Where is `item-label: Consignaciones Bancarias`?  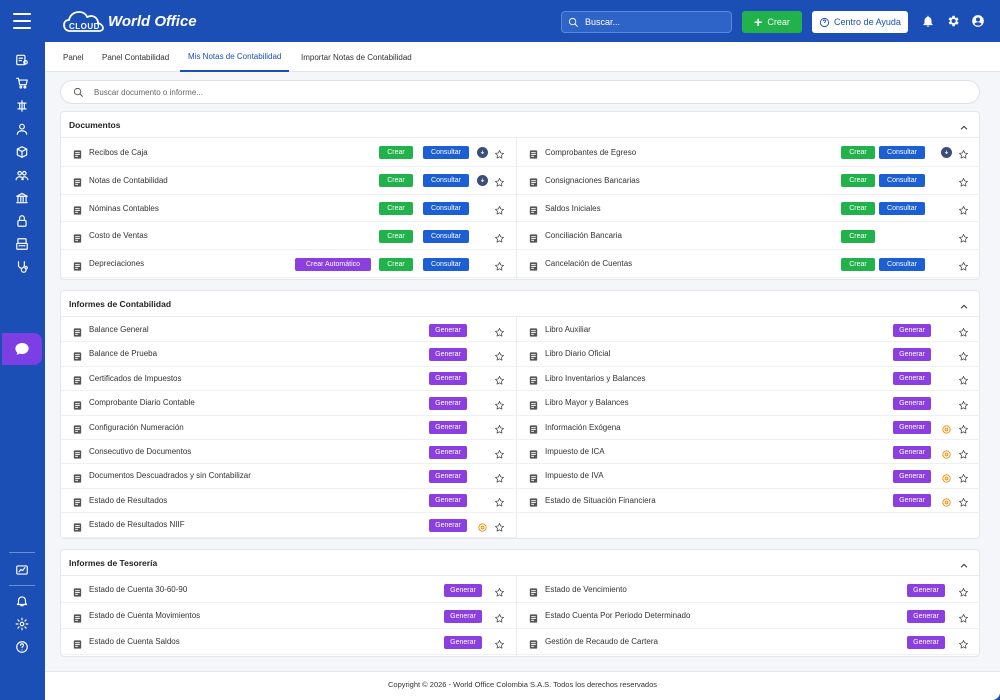
item-label: Consignaciones Bancarias is located at coordinates (592, 180).